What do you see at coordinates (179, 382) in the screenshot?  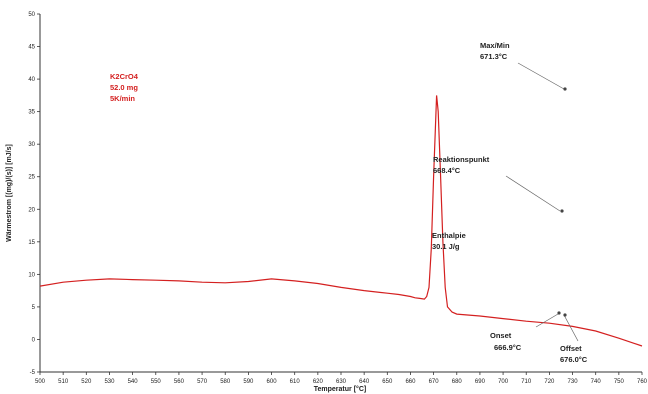 I see `x-tick-label: 560` at bounding box center [179, 382].